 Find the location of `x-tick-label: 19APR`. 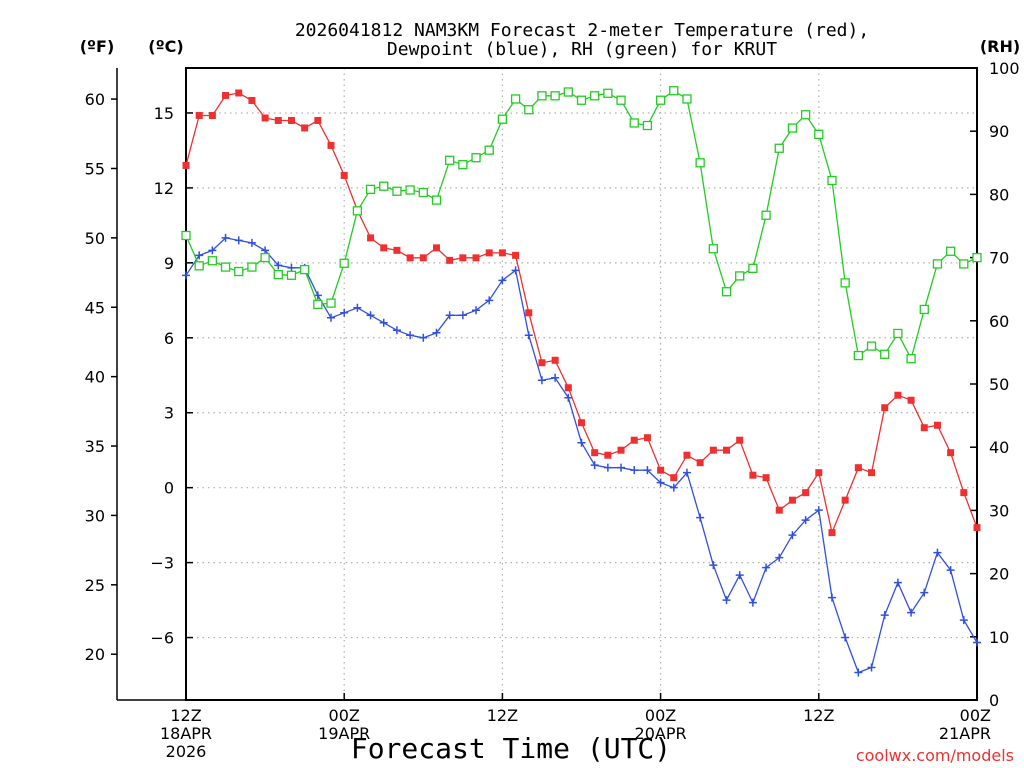

x-tick-label: 19APR is located at coordinates (344, 733).